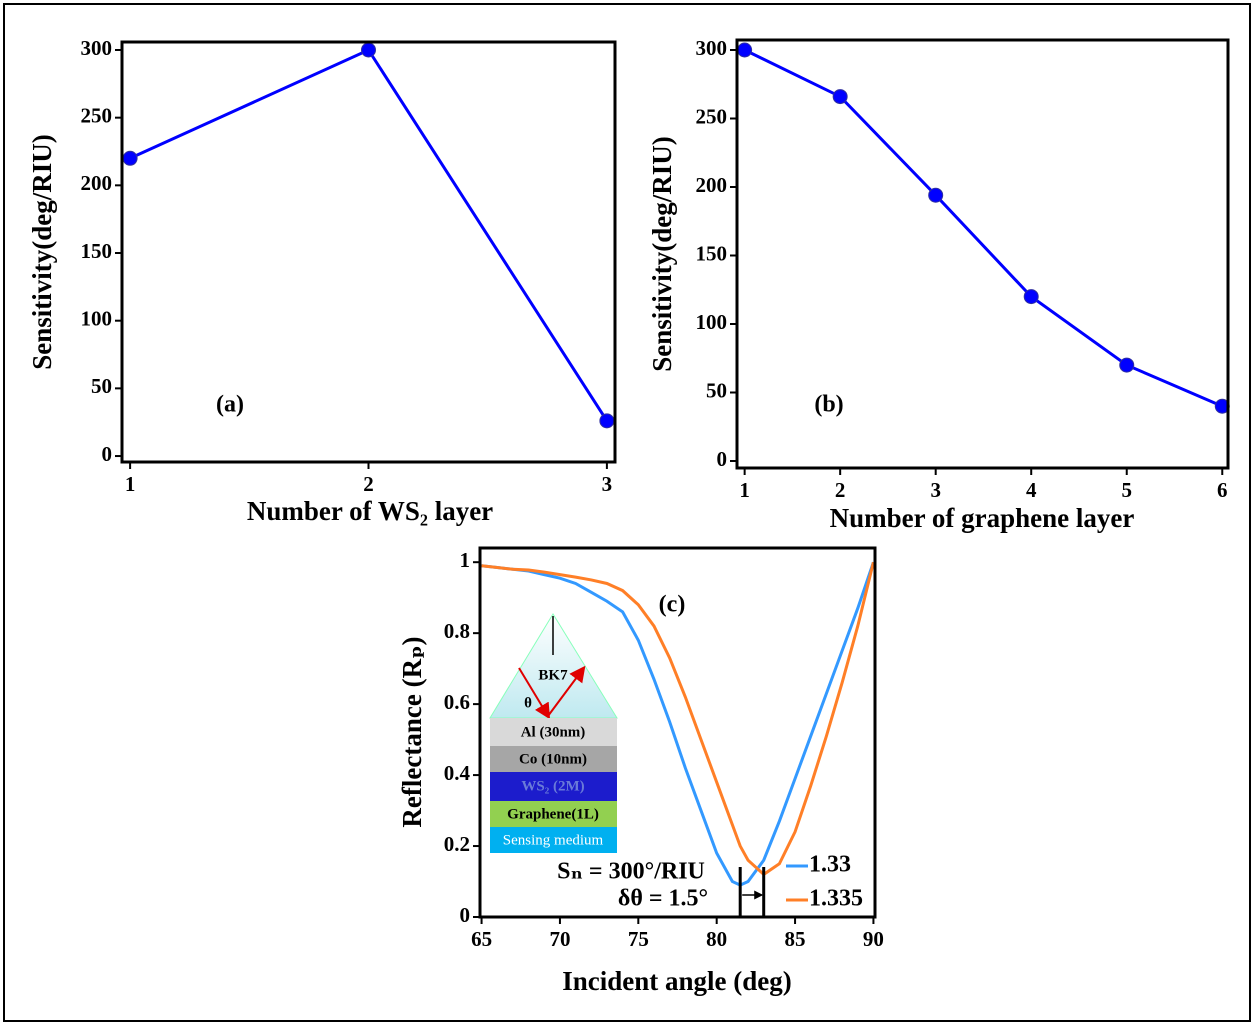 This screenshot has height=1030, width=1254. What do you see at coordinates (663, 899) in the screenshot?
I see `annotation: δθ = 1.5°` at bounding box center [663, 899].